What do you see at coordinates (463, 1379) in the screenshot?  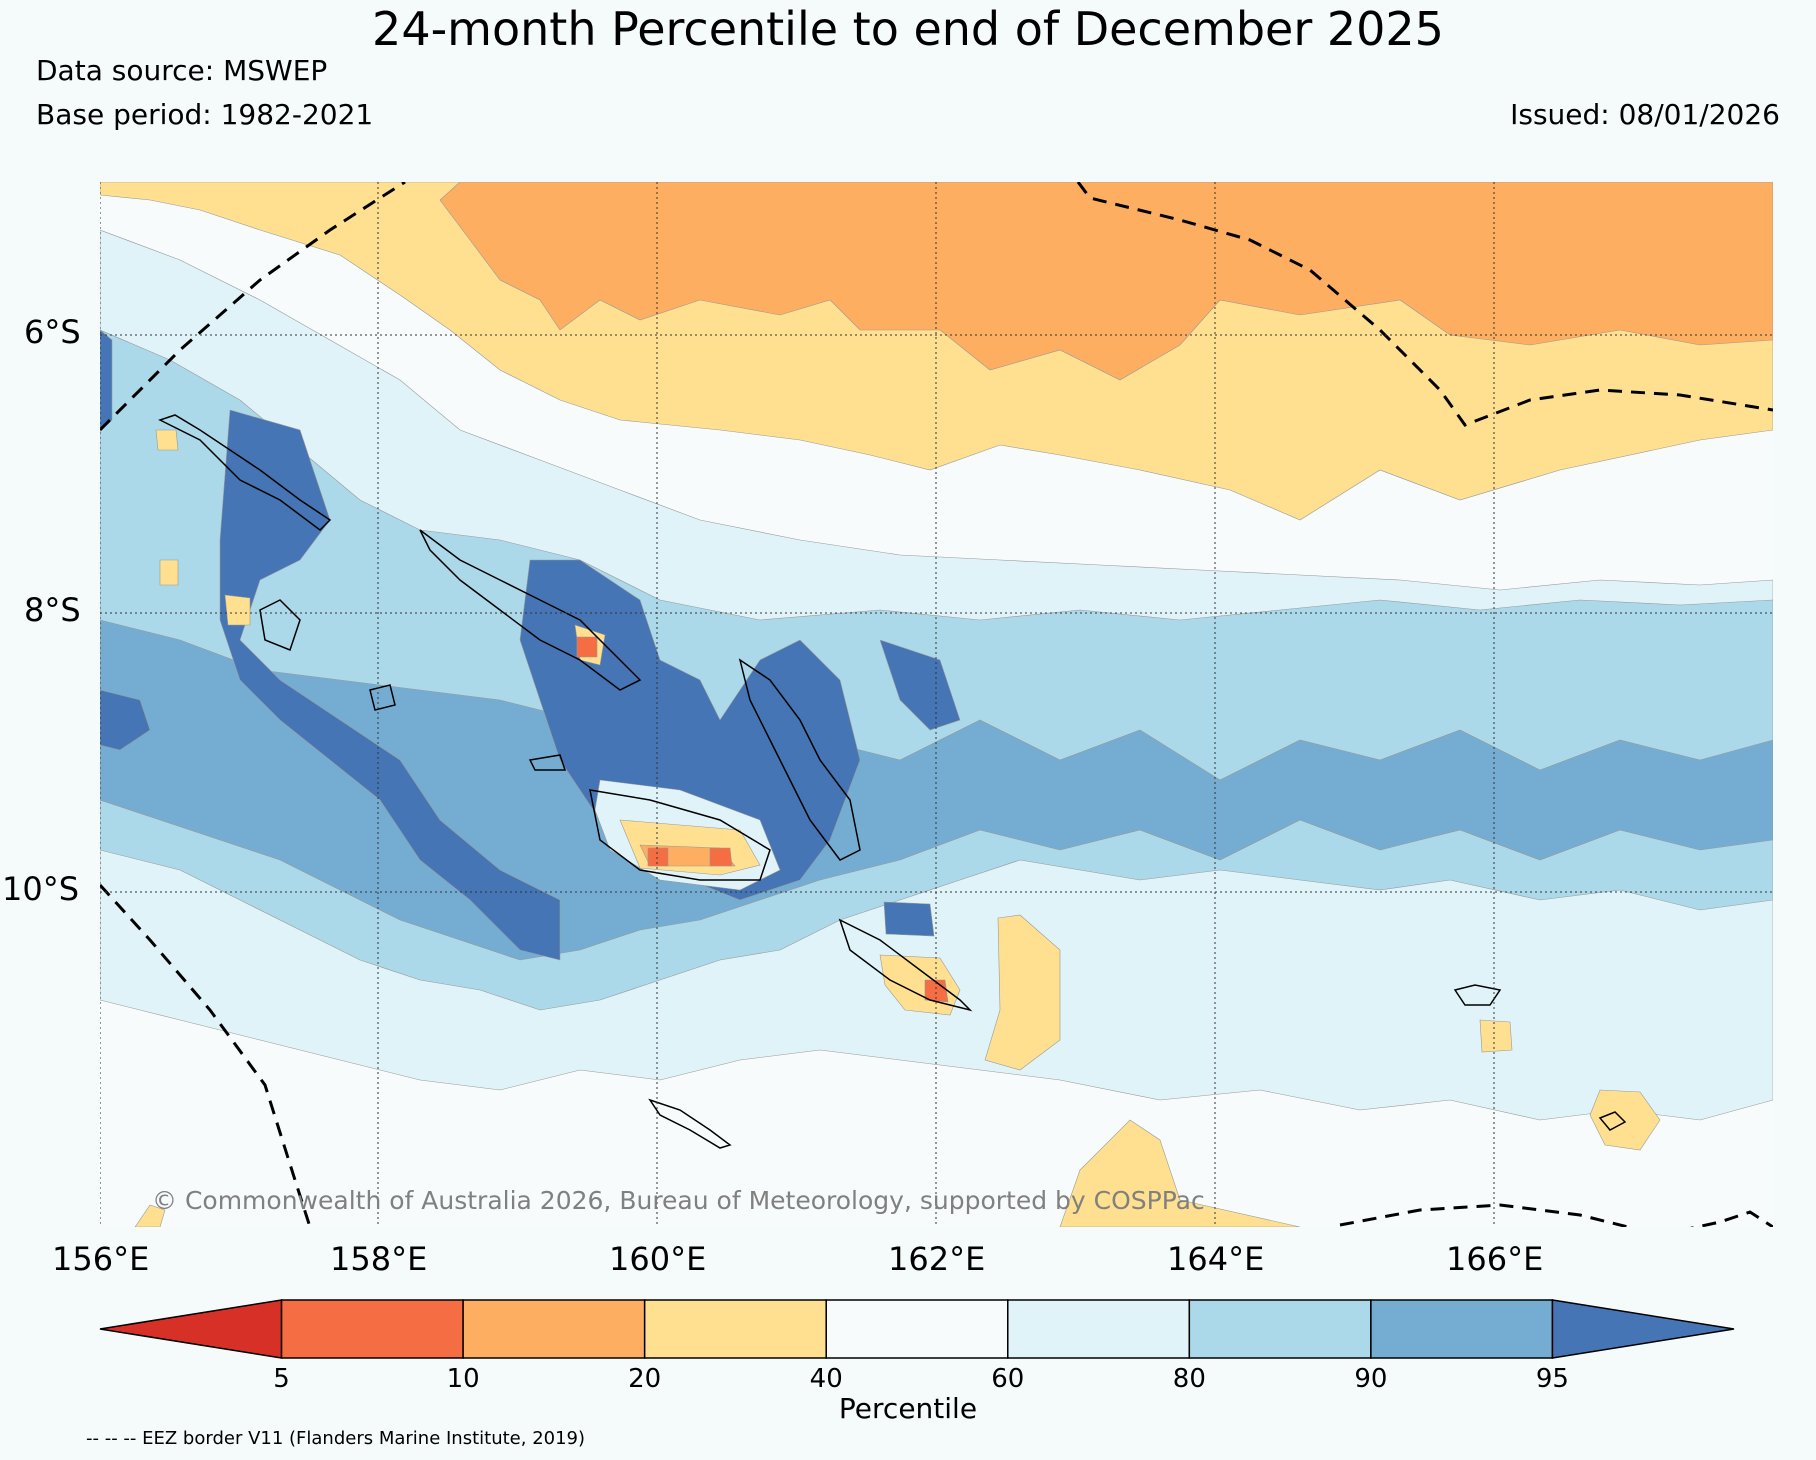 I see `colorbar-tick-label: 10` at bounding box center [463, 1379].